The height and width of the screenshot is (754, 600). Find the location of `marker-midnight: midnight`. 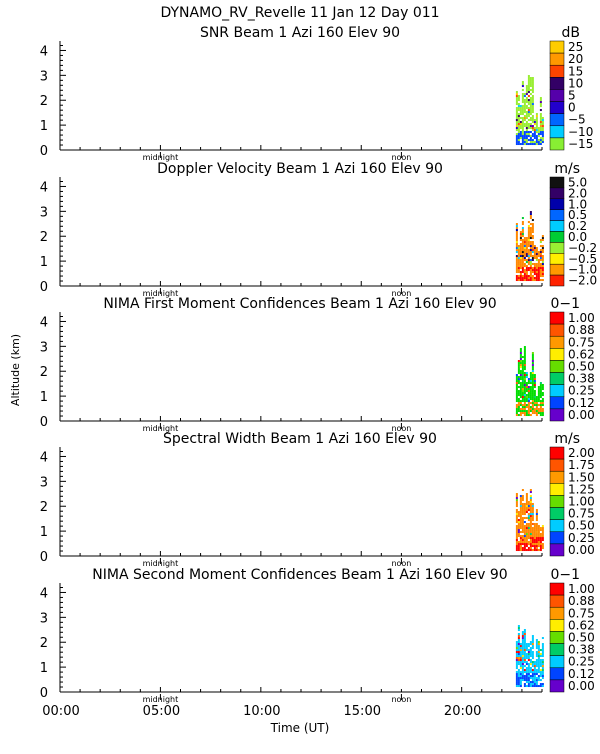

marker-midnight: midnight is located at coordinates (161, 293).